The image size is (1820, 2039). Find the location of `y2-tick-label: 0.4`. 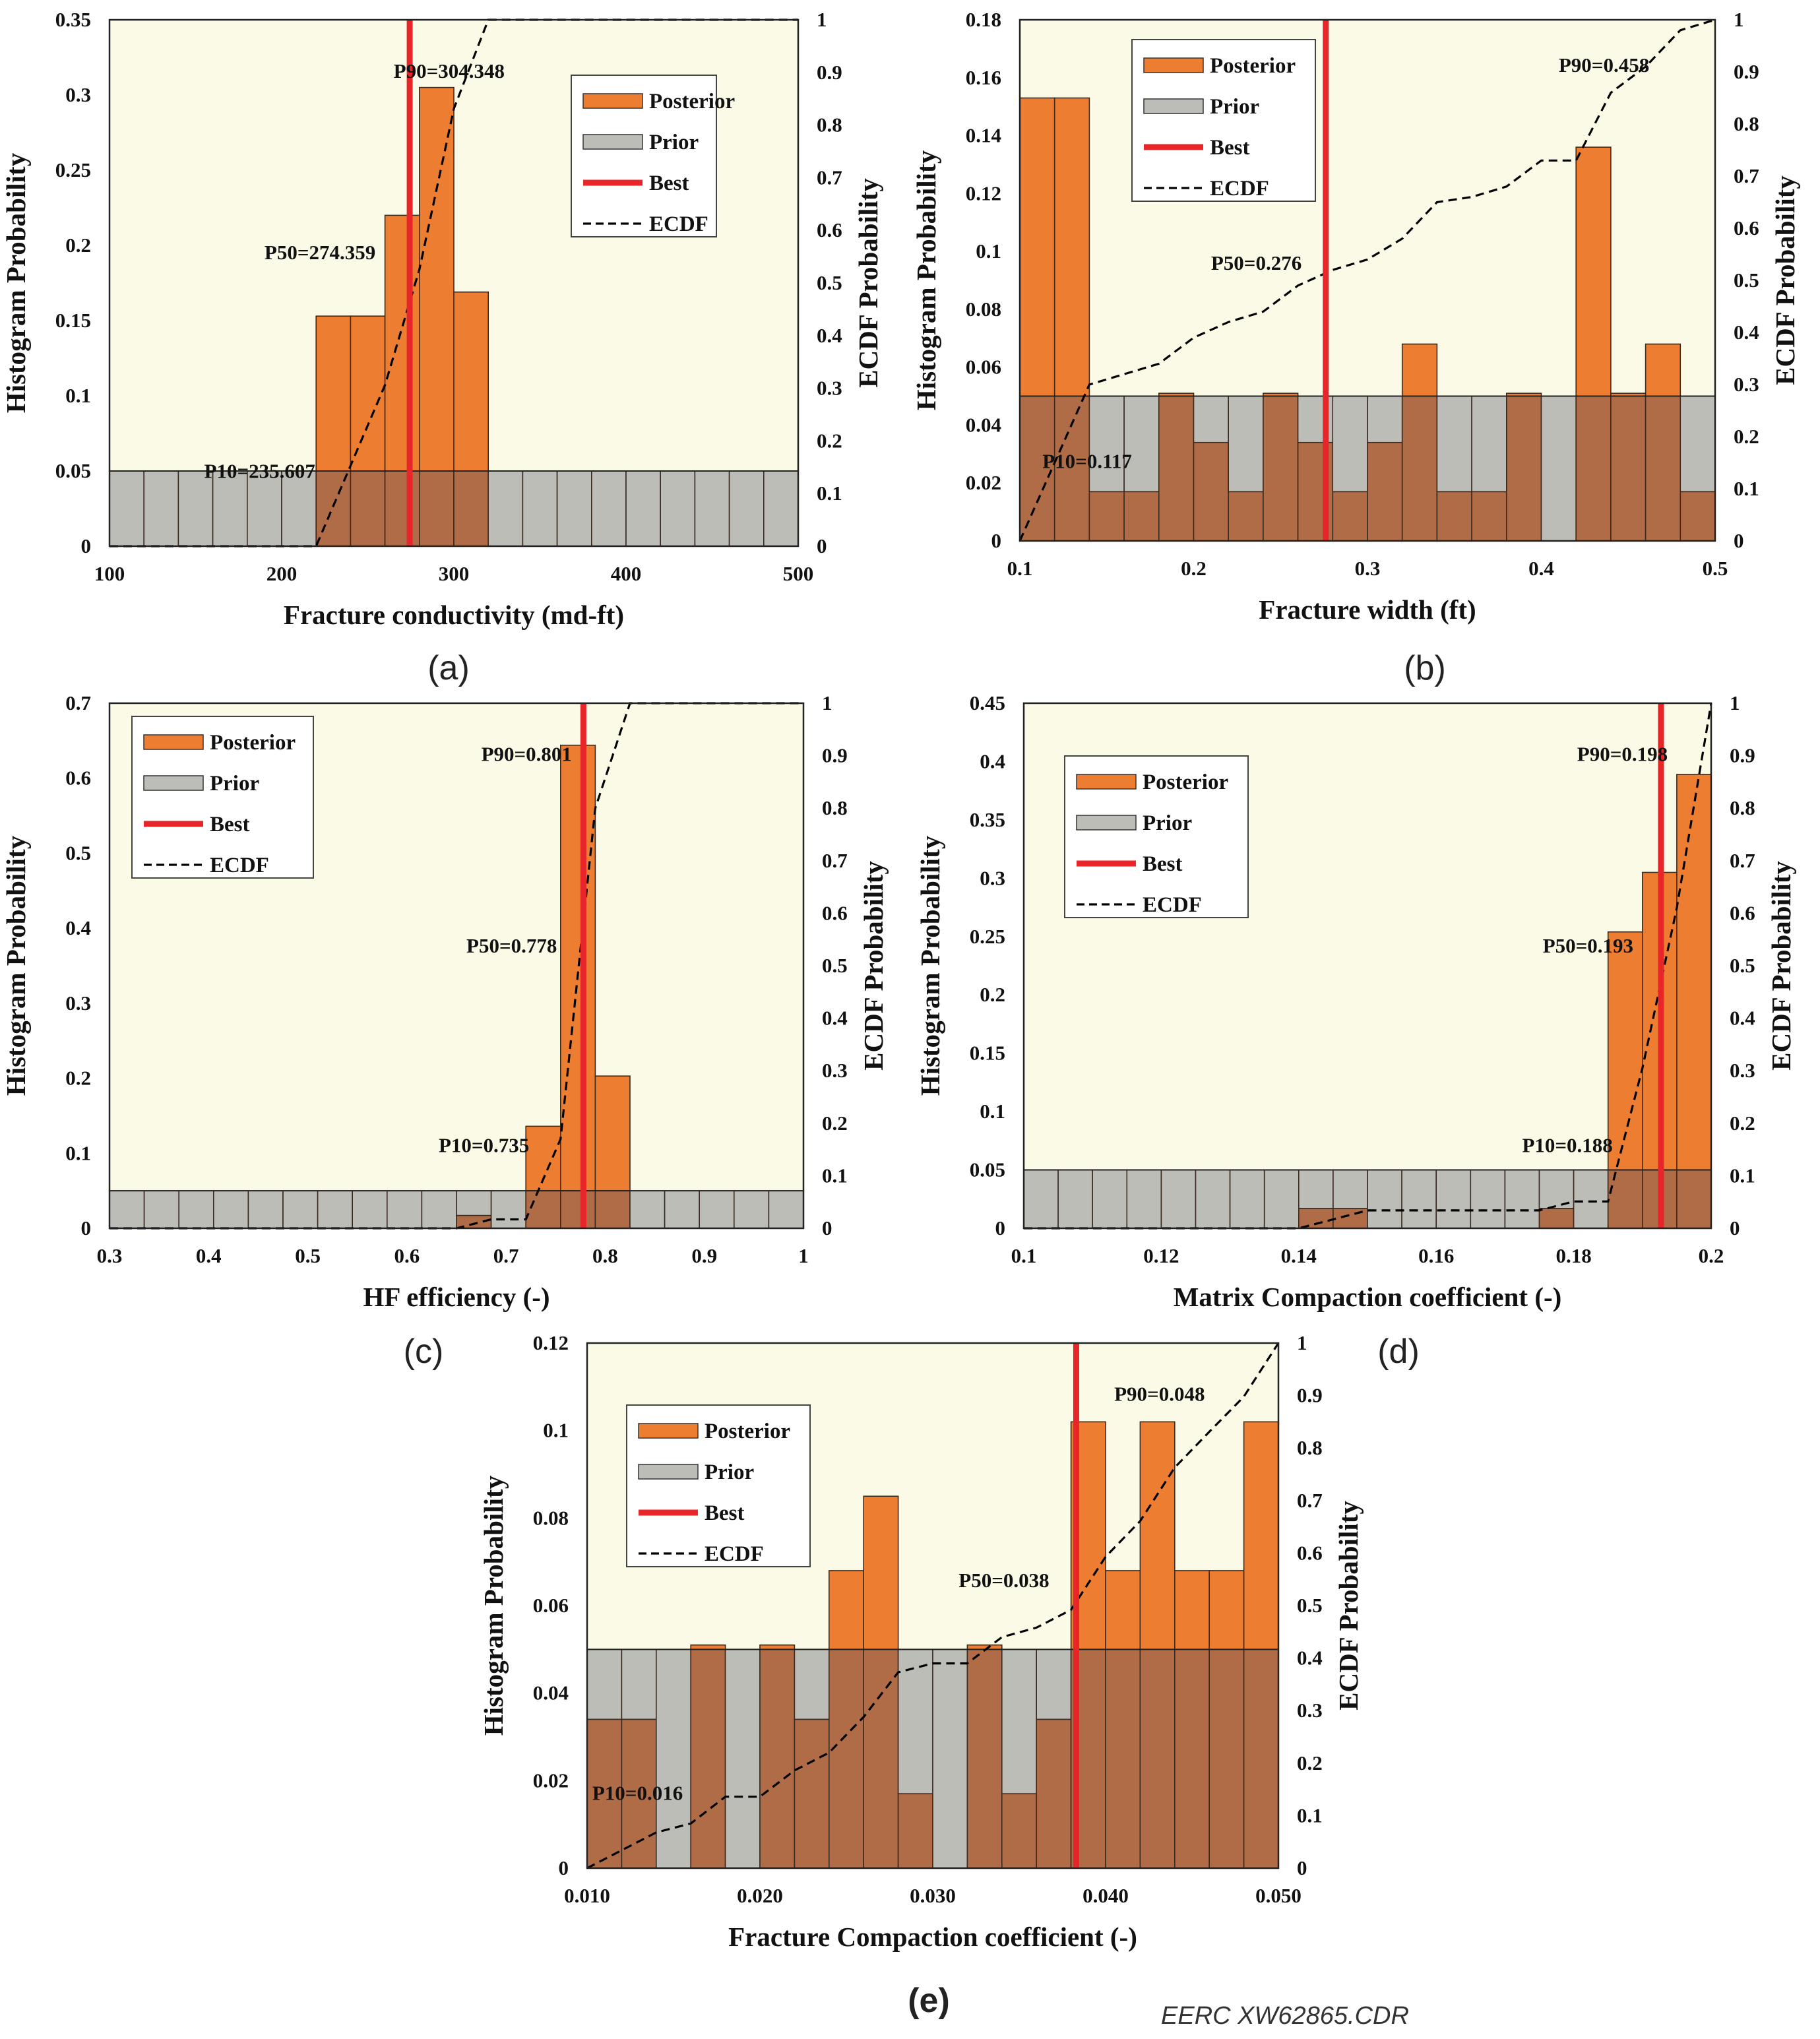

y2-tick-label: 0.4 is located at coordinates (829, 336).